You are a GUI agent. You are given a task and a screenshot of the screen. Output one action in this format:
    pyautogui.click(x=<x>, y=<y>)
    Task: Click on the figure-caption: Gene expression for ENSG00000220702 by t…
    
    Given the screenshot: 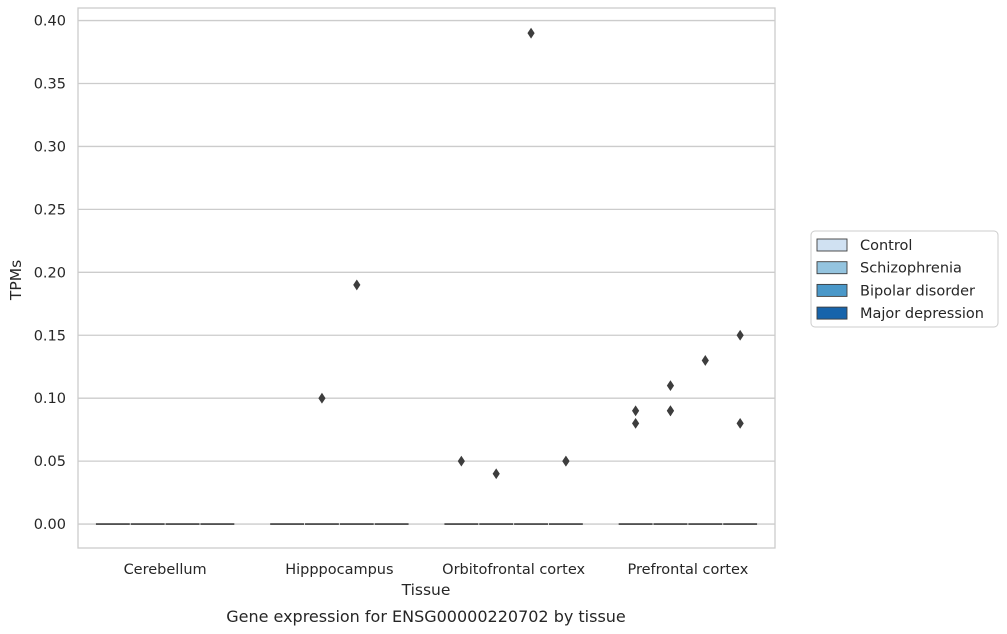 What is the action you would take?
    pyautogui.click(x=426, y=616)
    